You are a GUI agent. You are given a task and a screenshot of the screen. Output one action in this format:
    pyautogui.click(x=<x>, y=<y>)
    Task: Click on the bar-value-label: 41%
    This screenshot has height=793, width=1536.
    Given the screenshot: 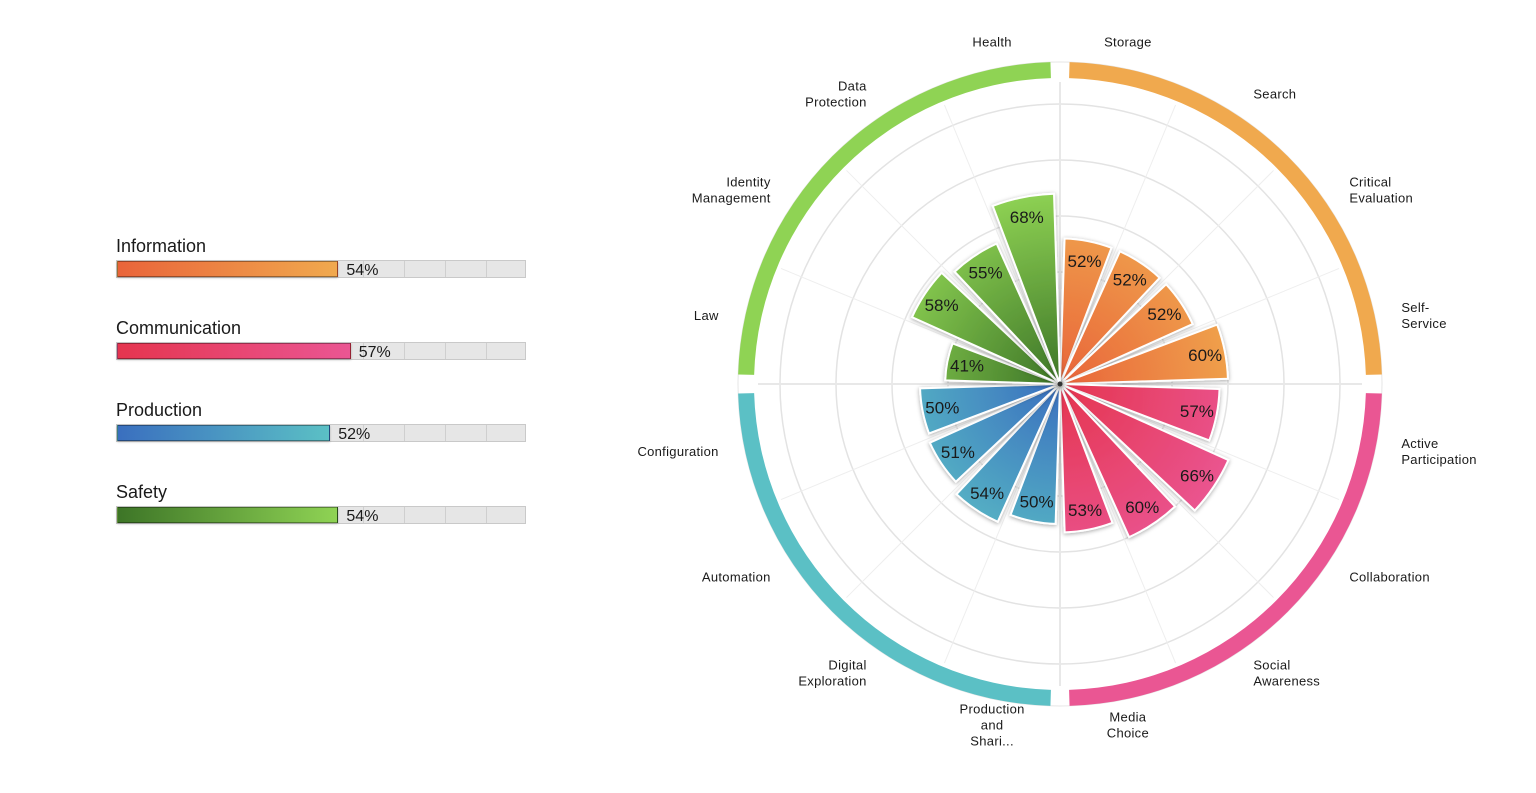 What is the action you would take?
    pyautogui.click(x=967, y=366)
    